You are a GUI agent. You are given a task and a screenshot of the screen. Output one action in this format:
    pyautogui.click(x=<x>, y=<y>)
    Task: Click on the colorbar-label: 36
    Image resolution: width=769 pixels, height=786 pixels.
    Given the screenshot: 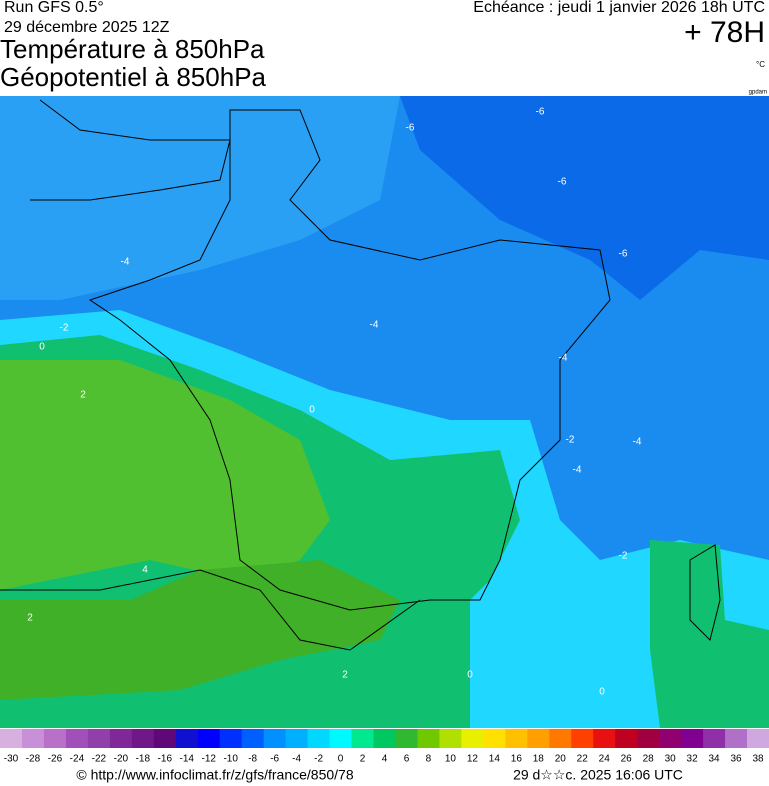 What is the action you would take?
    pyautogui.click(x=736, y=759)
    